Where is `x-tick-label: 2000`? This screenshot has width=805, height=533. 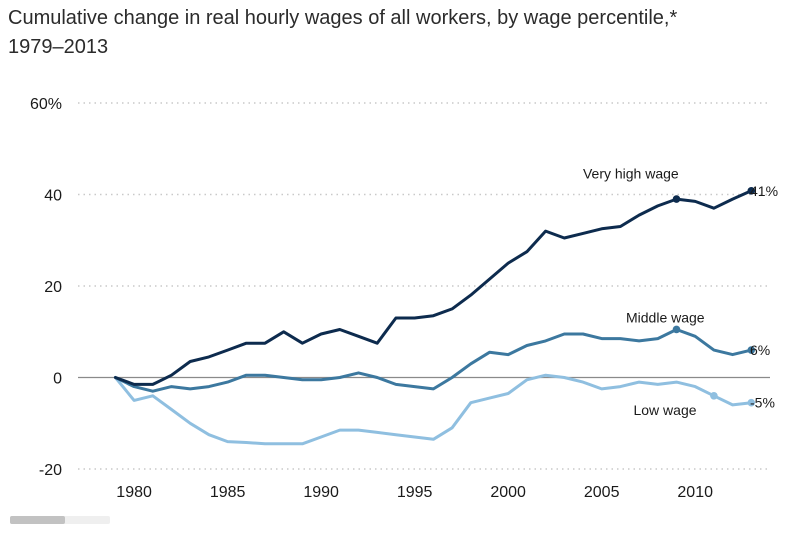 x-tick-label: 2000 is located at coordinates (508, 492).